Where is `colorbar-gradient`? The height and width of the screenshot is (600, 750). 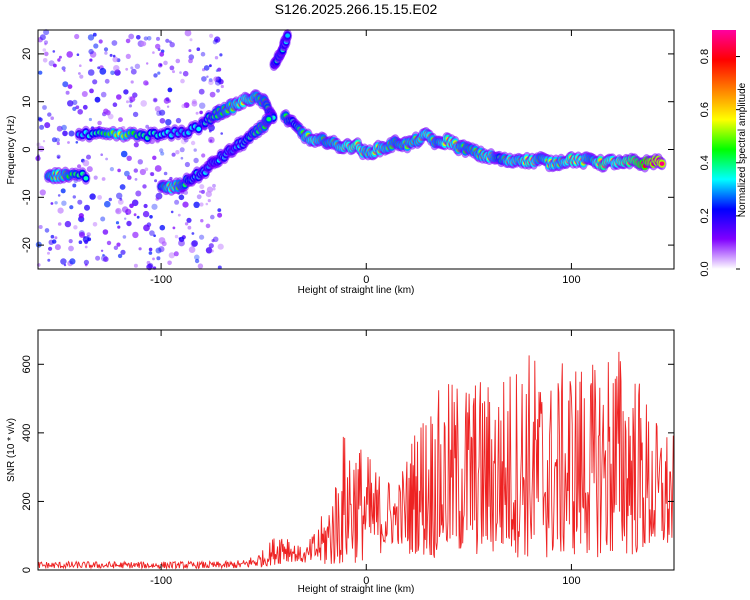
colorbar-gradient is located at coordinates (724, 149).